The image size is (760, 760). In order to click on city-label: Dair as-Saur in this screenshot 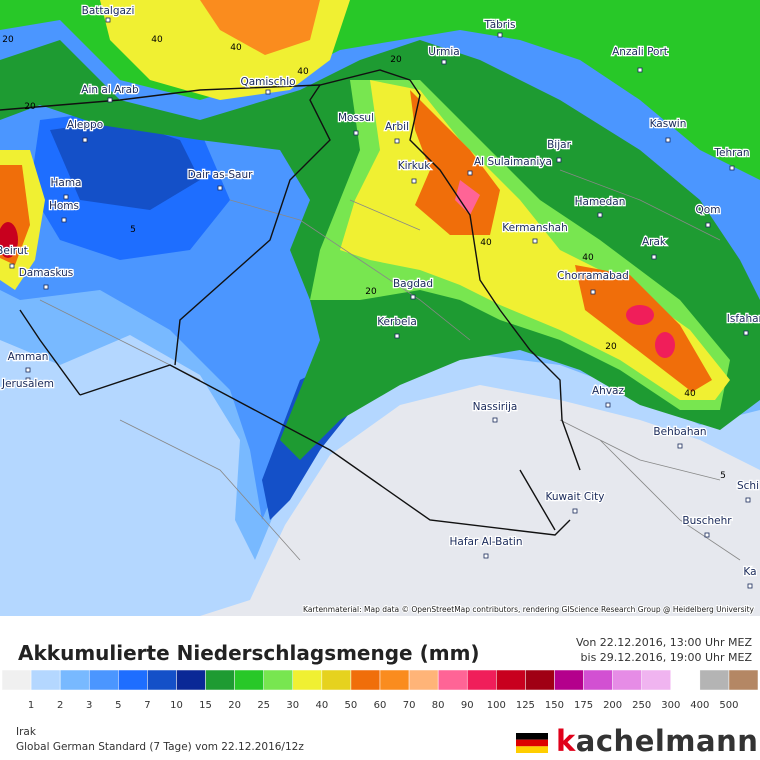, I will do `click(221, 175)`.